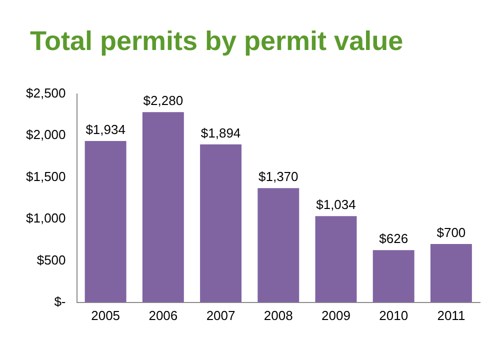  What do you see at coordinates (46, 92) in the screenshot?
I see `y-tick-label: $2,500` at bounding box center [46, 92].